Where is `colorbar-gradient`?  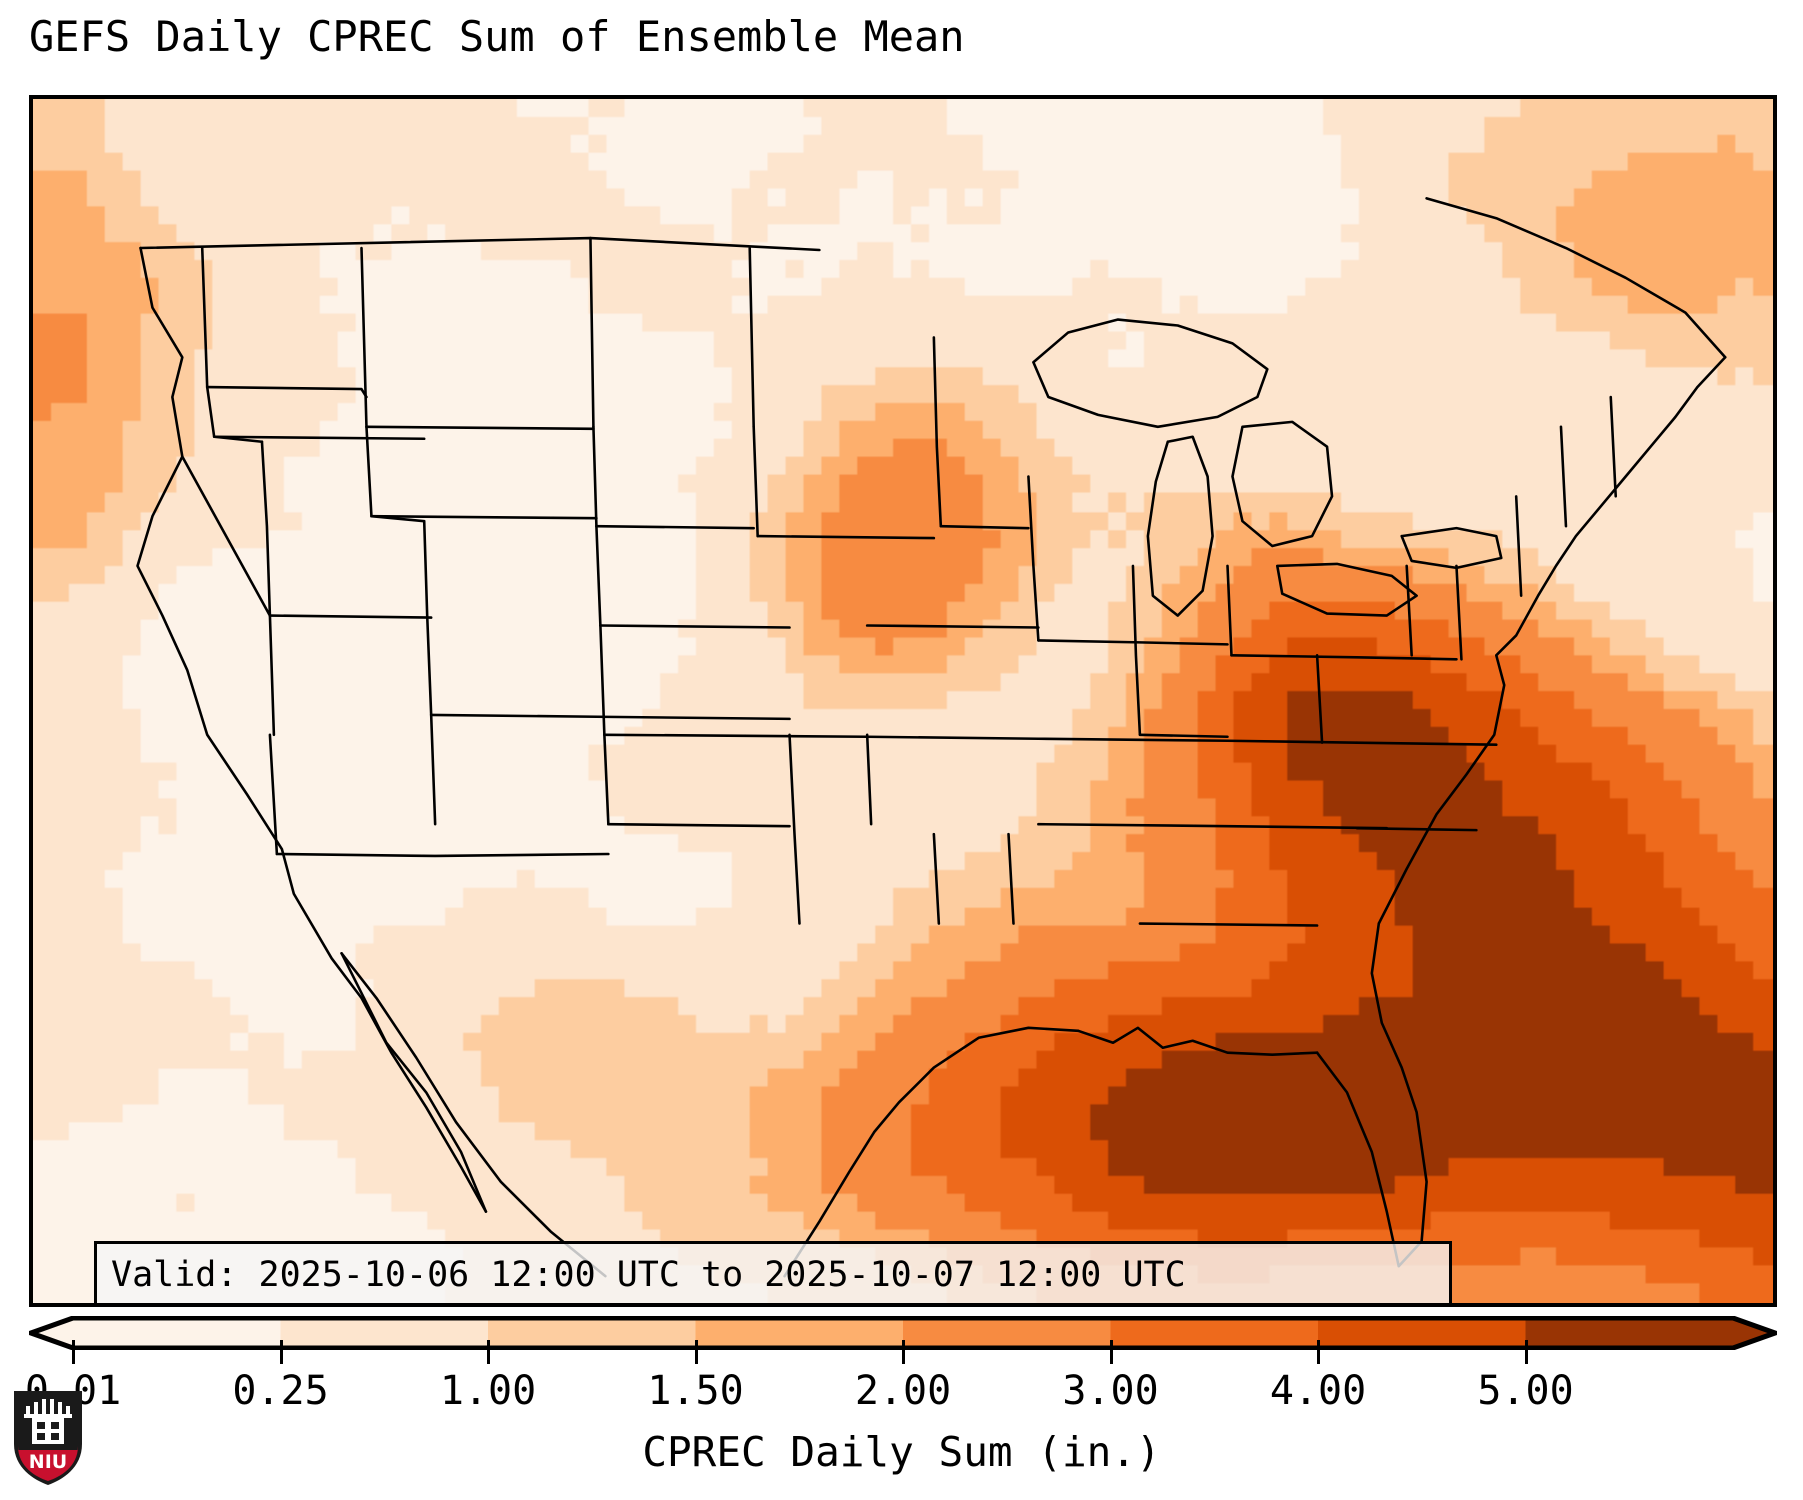
colorbar-gradient is located at coordinates (903, 1333).